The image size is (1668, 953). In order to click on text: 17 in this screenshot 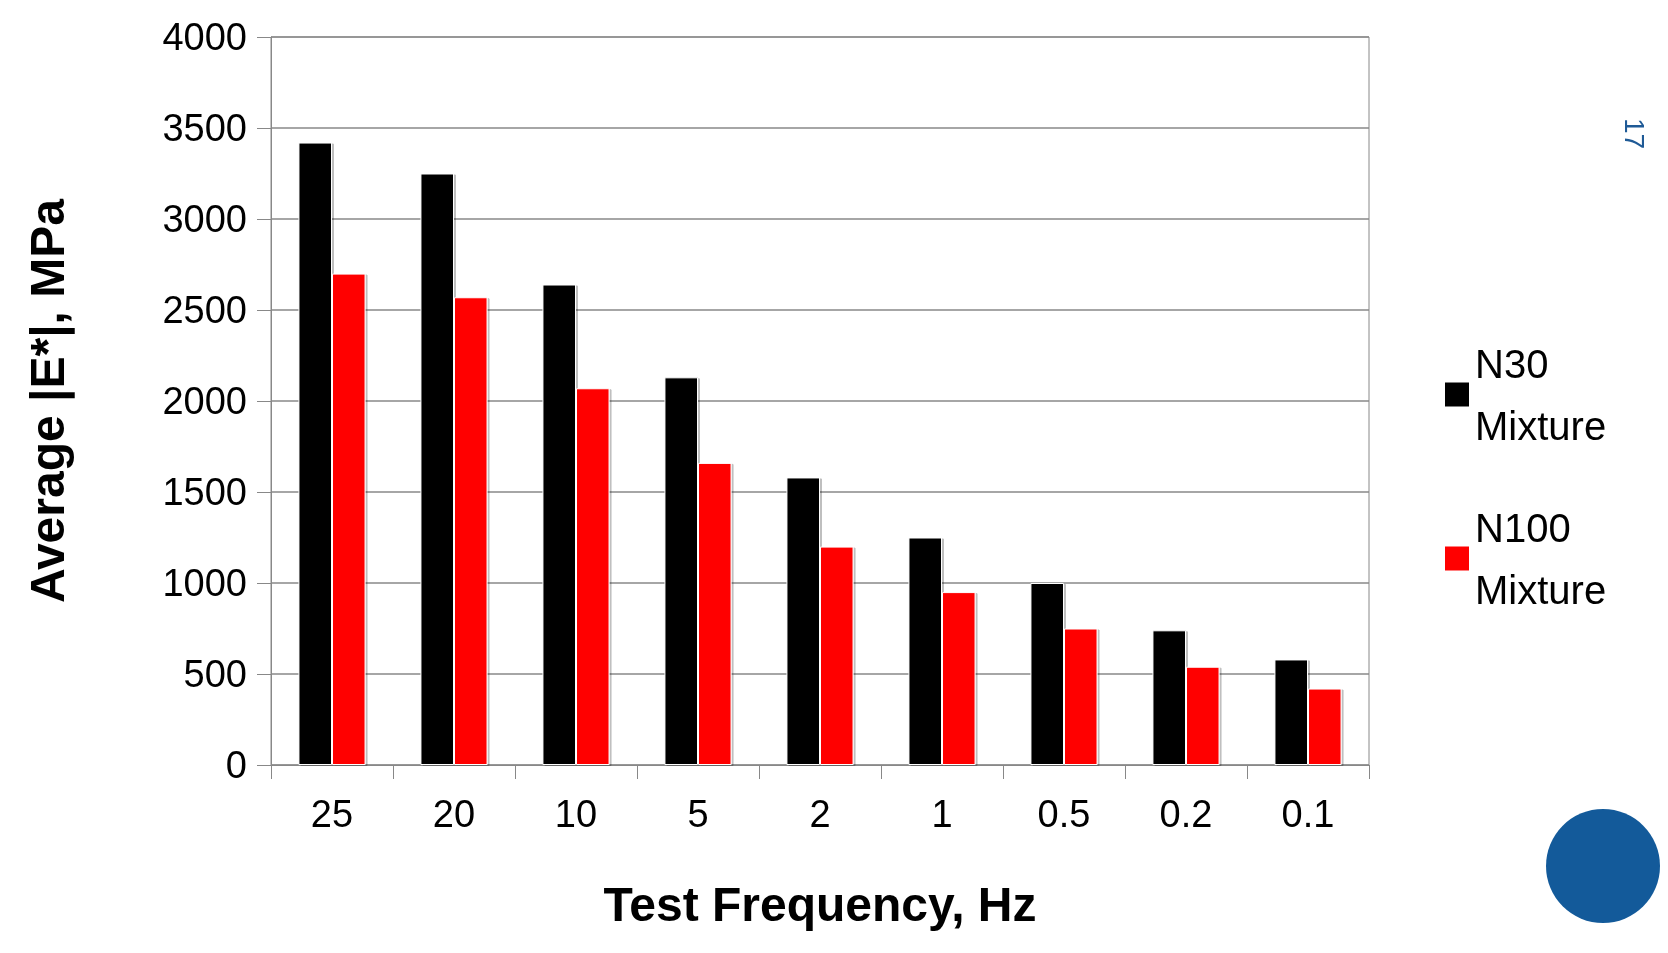, I will do `click(1634, 134)`.